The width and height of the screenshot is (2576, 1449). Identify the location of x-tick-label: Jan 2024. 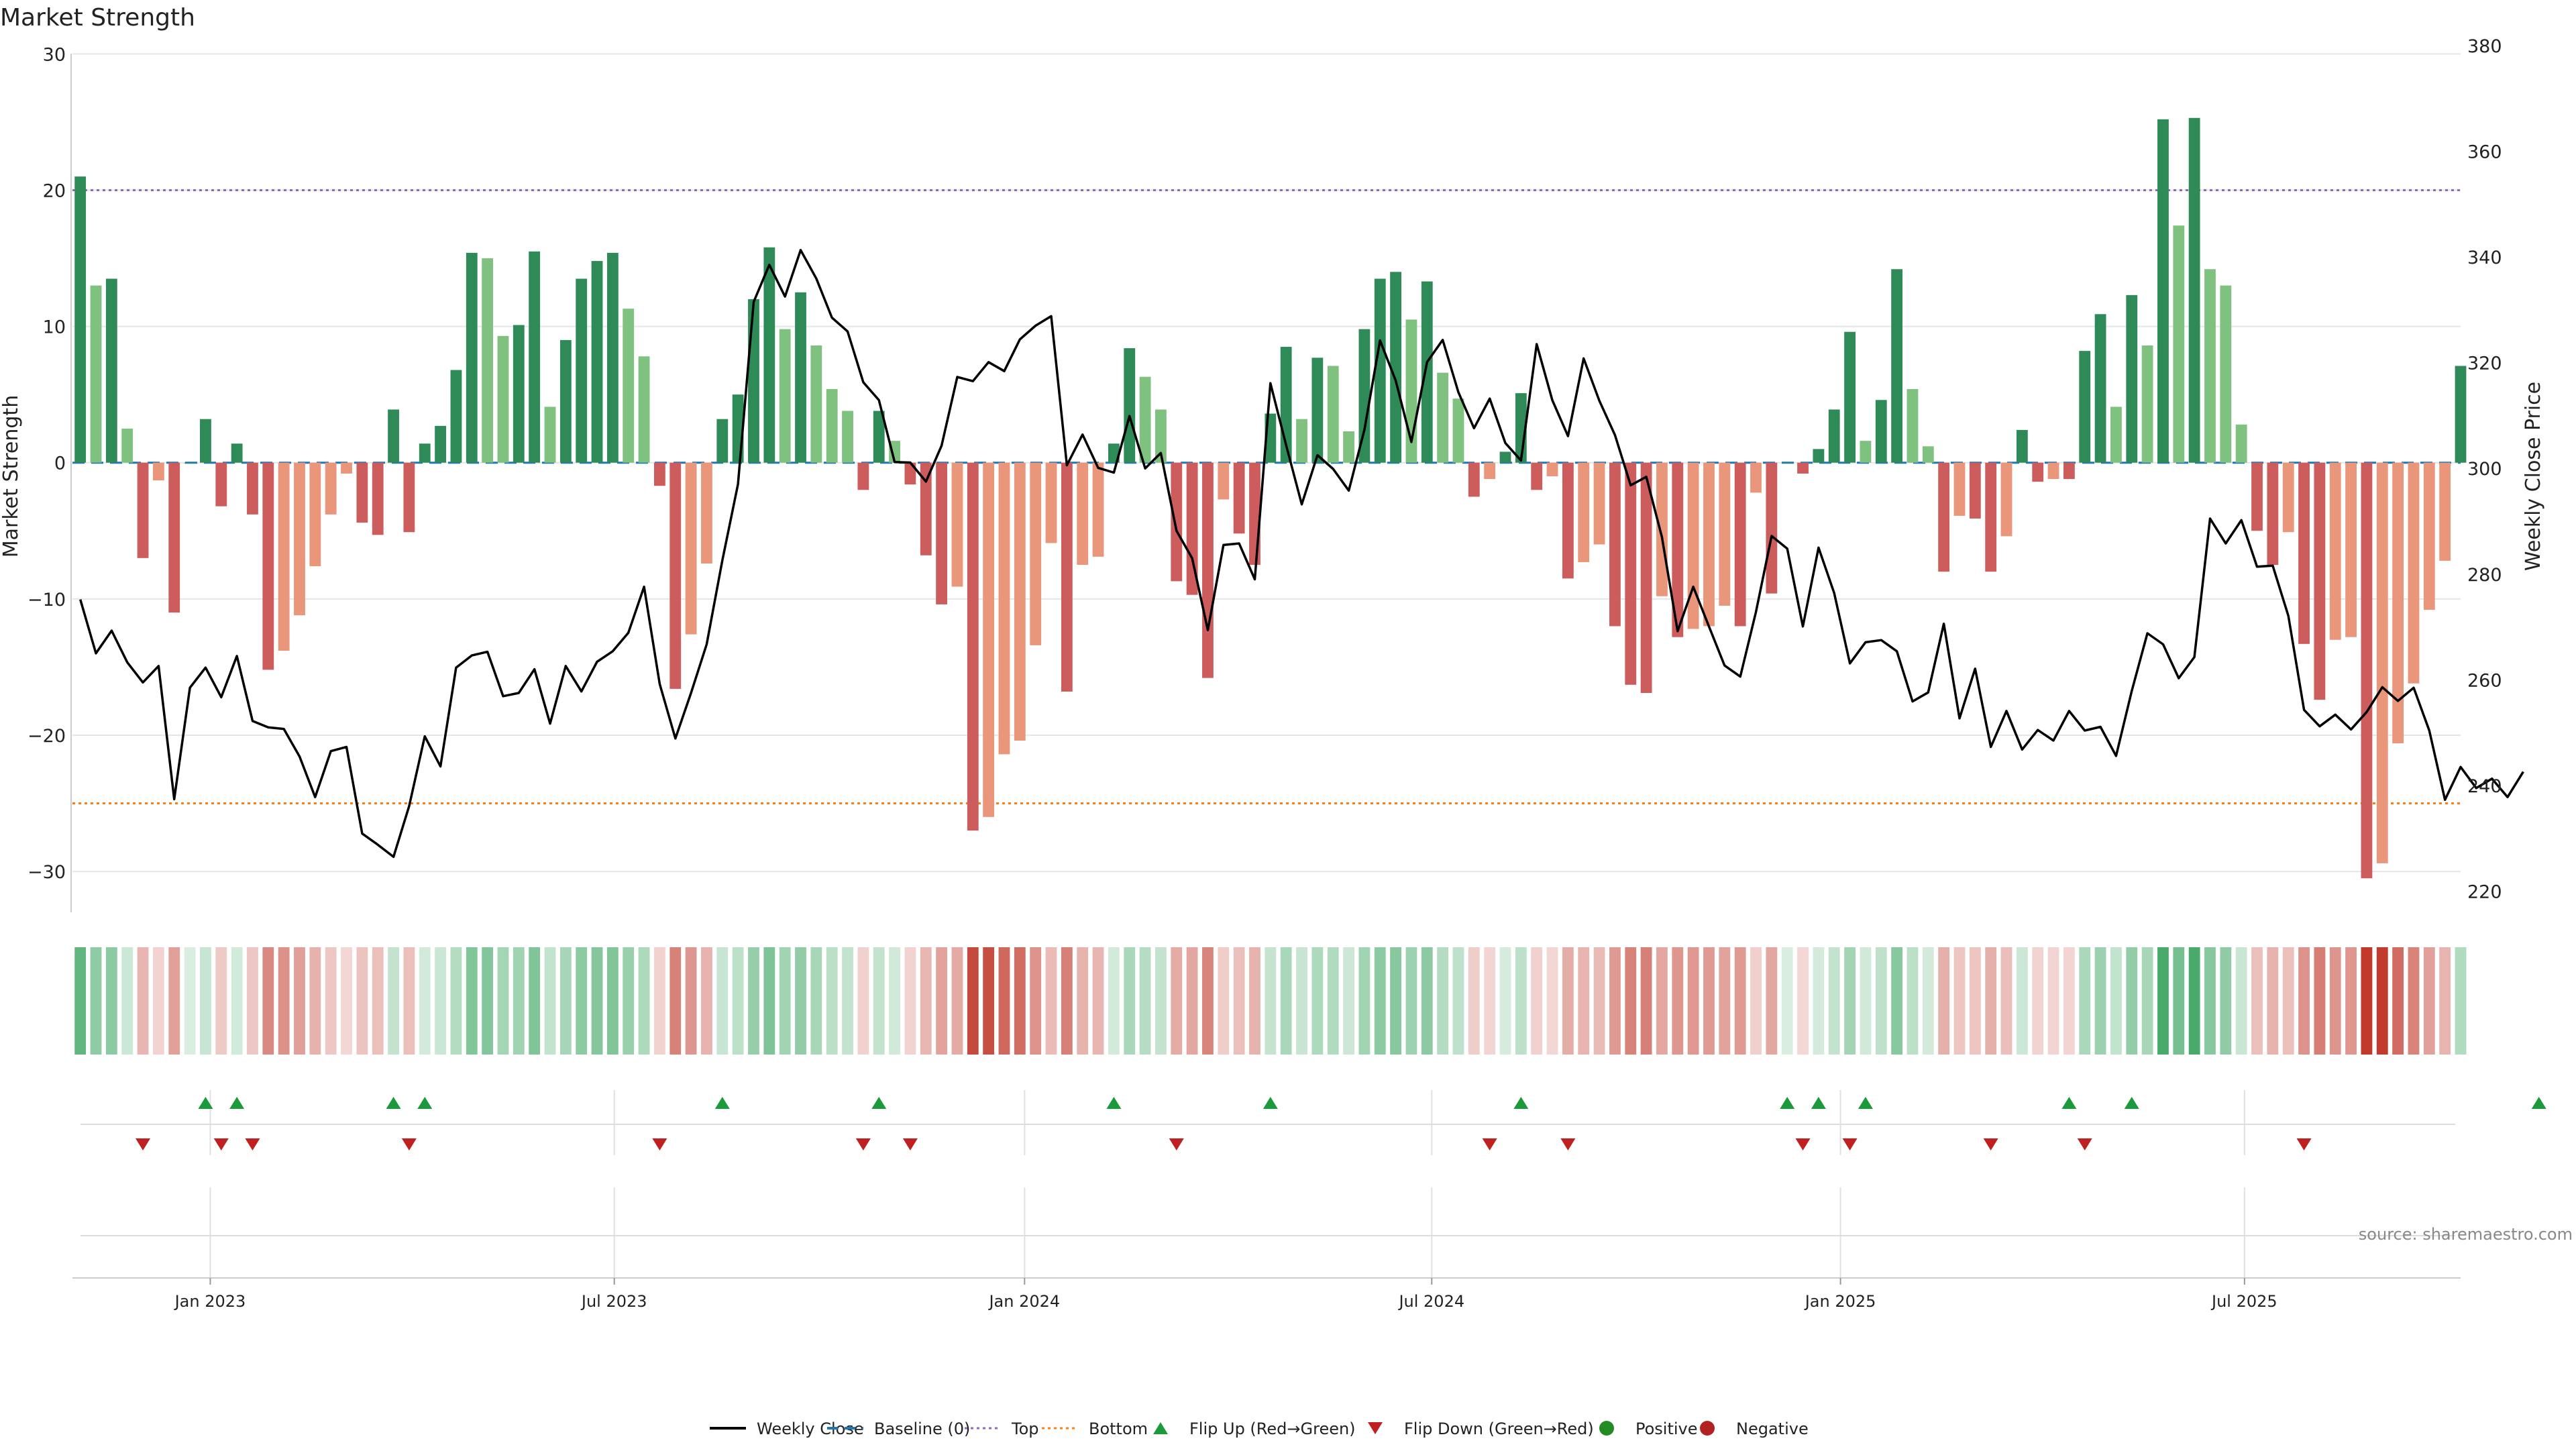
(1023, 1301).